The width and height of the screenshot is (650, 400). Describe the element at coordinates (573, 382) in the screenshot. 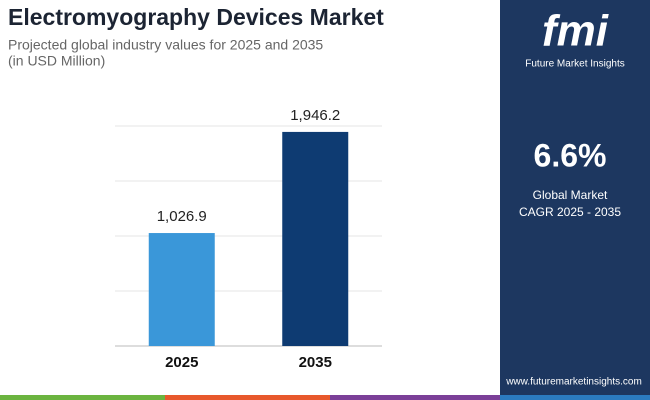

I see `url: www.futuremarketinsights.com` at that location.